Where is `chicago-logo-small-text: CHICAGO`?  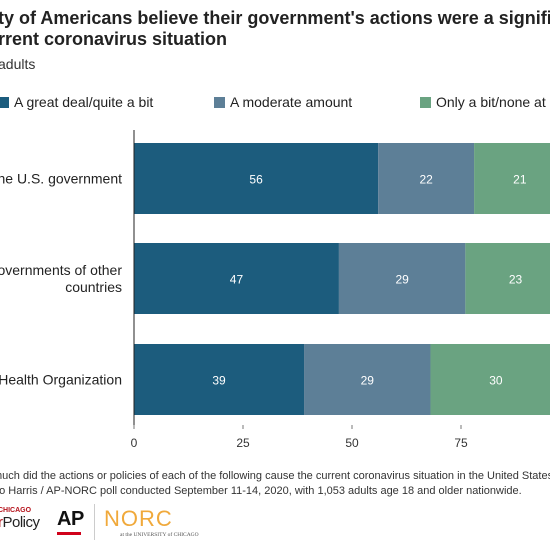
chicago-logo-small-text: CHICAGO is located at coordinates (16, 510).